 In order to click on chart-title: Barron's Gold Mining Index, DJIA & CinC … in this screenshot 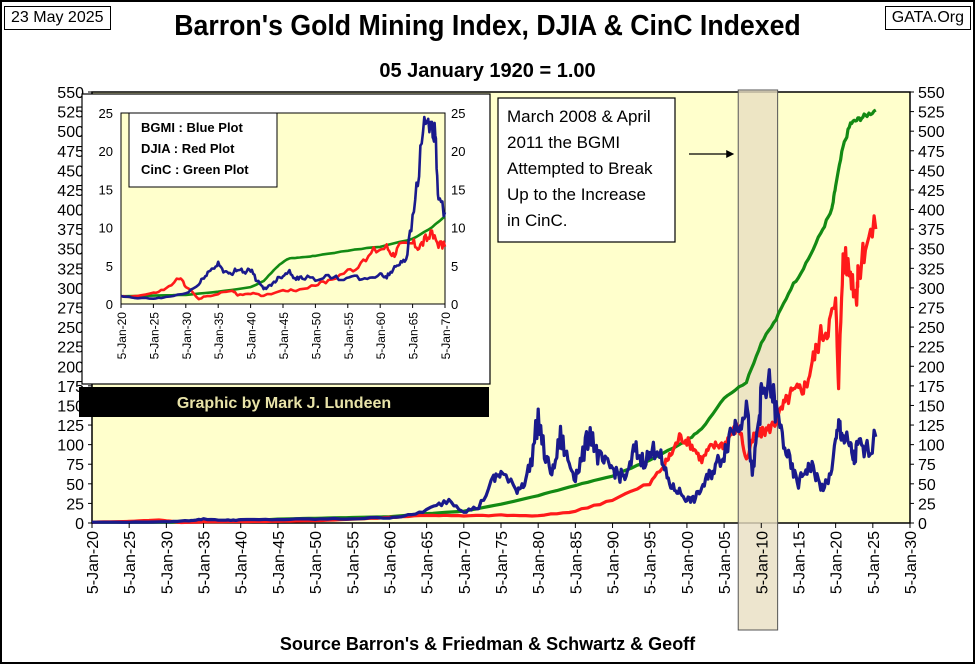, I will do `click(487, 26)`.